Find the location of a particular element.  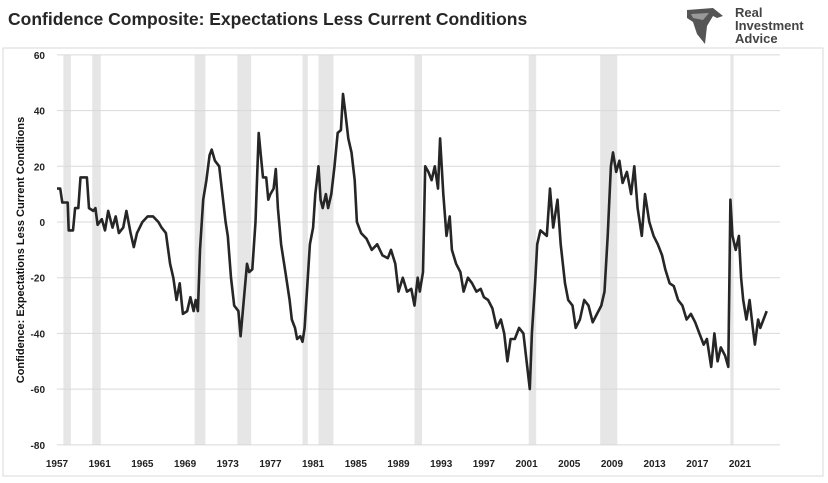

logo-line: Investment is located at coordinates (769, 25).